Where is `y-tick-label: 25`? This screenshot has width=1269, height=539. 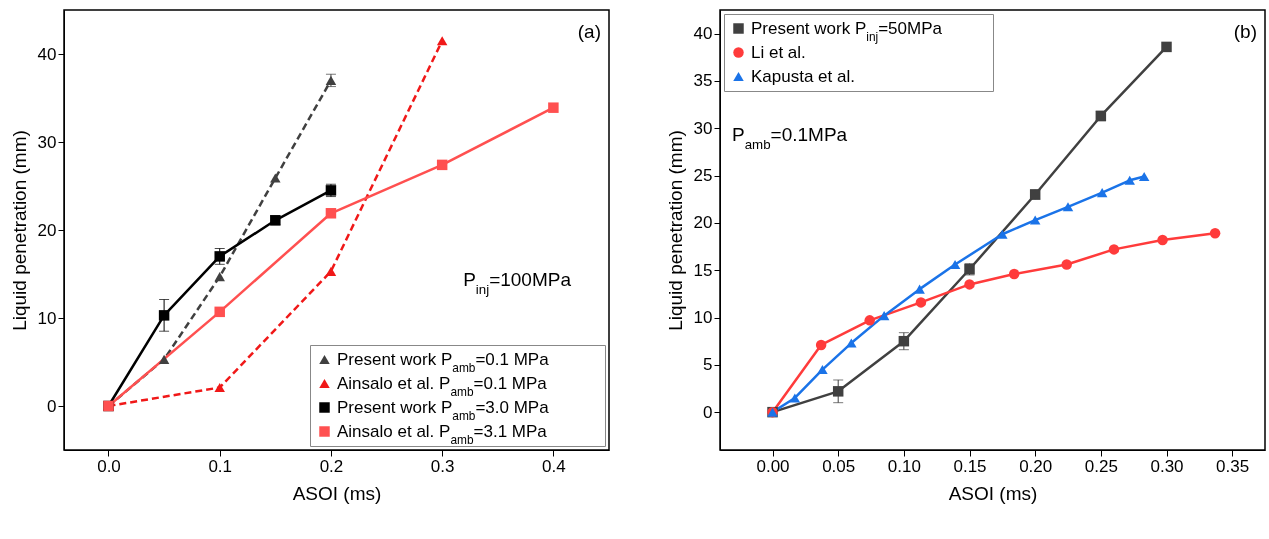 y-tick-label: 25 is located at coordinates (703, 176).